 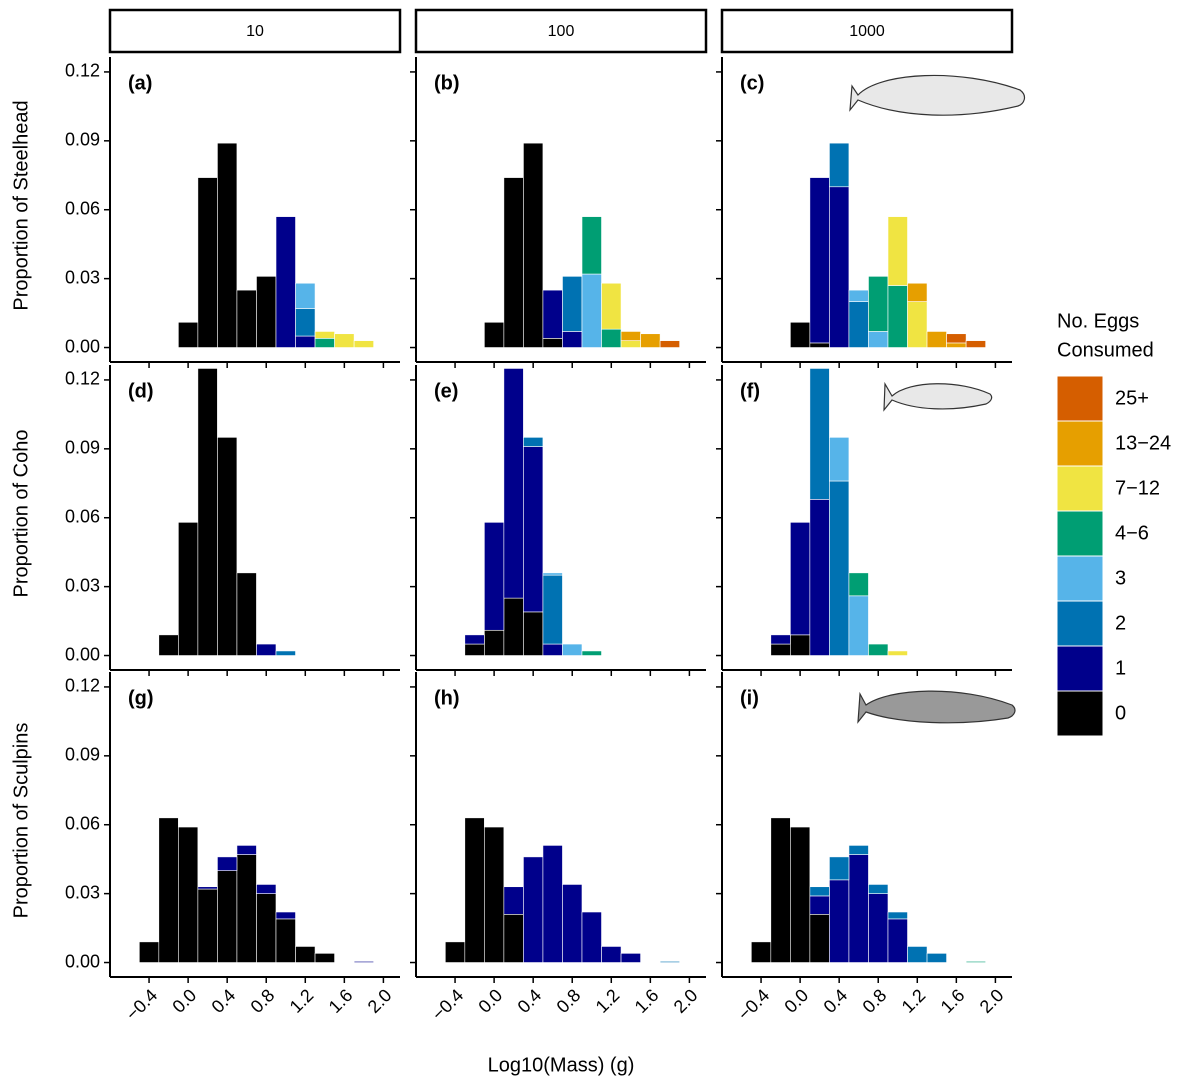 What do you see at coordinates (1132, 533) in the screenshot?
I see `legend-label: 4−6` at bounding box center [1132, 533].